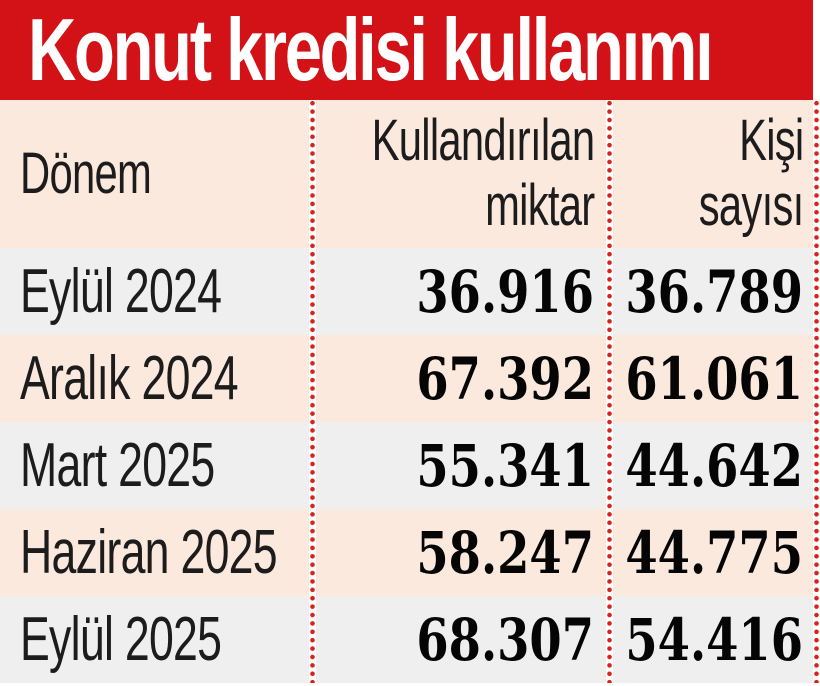 The height and width of the screenshot is (686, 820). I want to click on cell-period: Mart 2025, so click(154, 465).